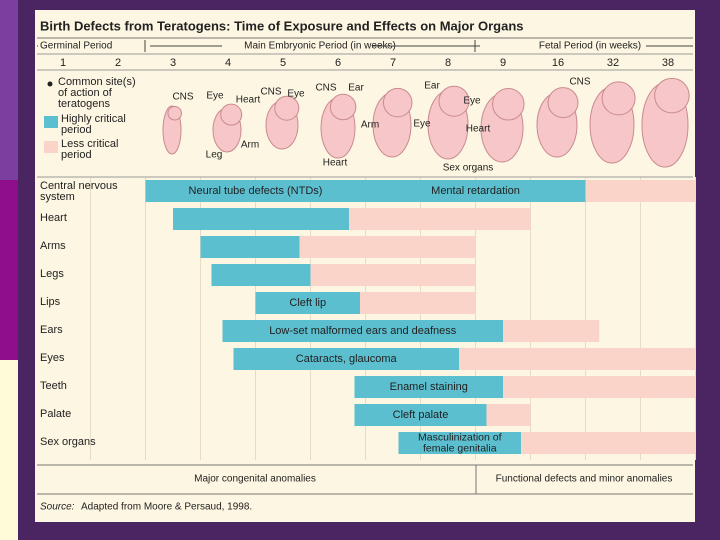 Image resolution: width=720 pixels, height=540 pixels. Describe the element at coordinates (468, 168) in the screenshot. I see `organ-label: Sex organs` at that location.